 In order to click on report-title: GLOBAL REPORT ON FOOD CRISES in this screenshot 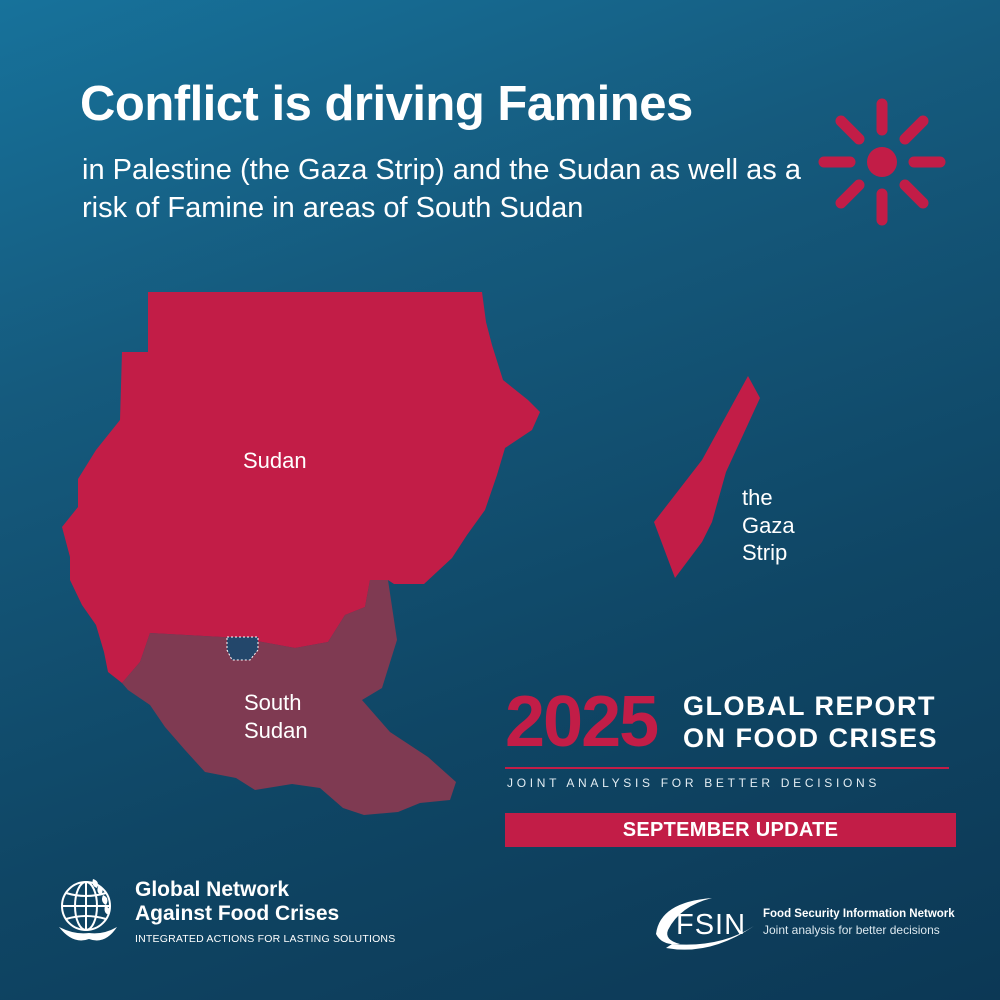, I will do `click(810, 722)`.